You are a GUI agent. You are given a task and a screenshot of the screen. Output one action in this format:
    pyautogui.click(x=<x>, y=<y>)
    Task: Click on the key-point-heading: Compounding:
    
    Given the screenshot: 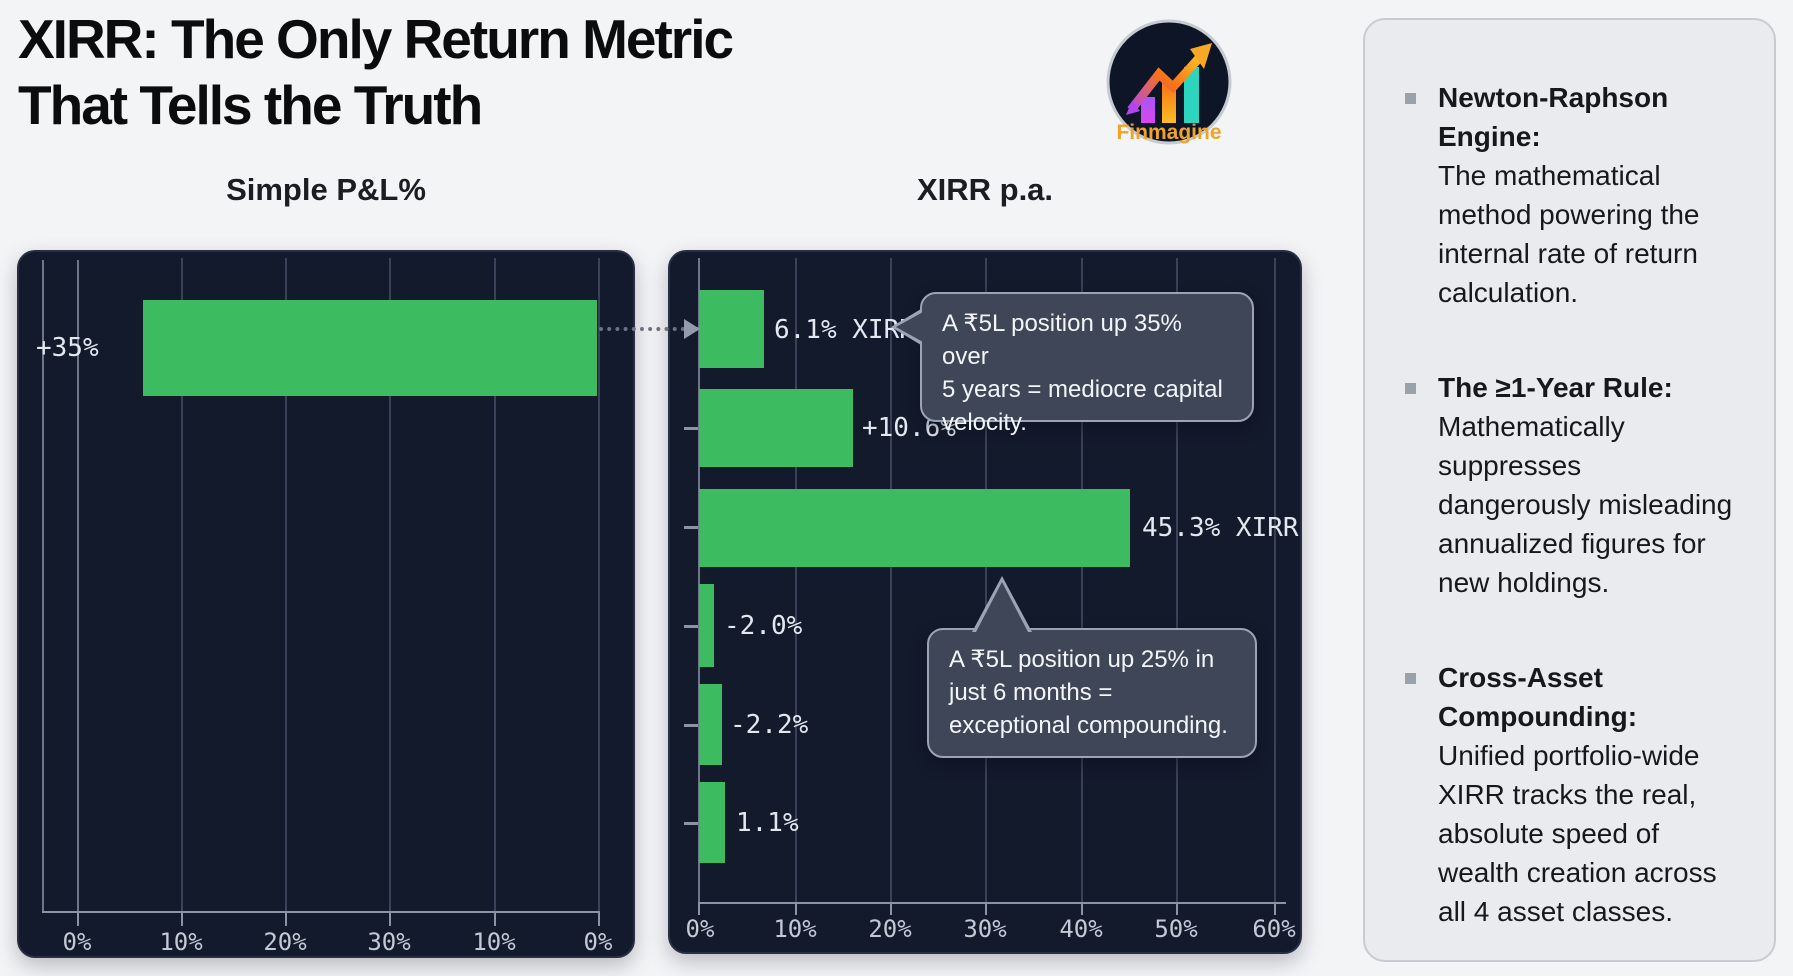 What is the action you would take?
    pyautogui.click(x=1538, y=716)
    